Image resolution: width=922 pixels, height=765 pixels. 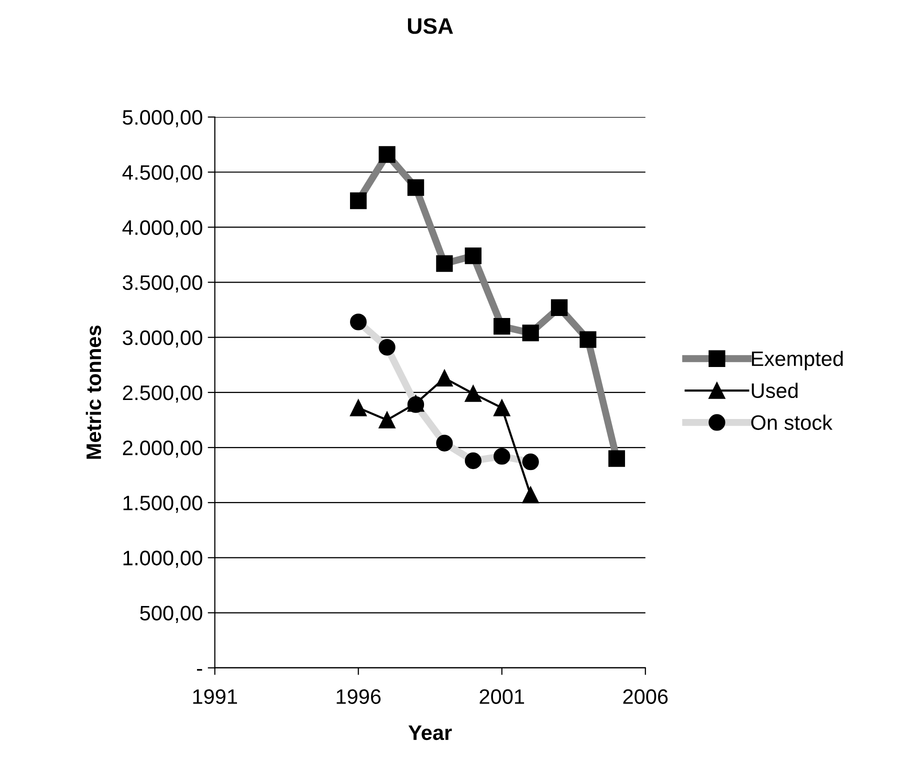 What do you see at coordinates (797, 360) in the screenshot?
I see `legend-label: Exempted` at bounding box center [797, 360].